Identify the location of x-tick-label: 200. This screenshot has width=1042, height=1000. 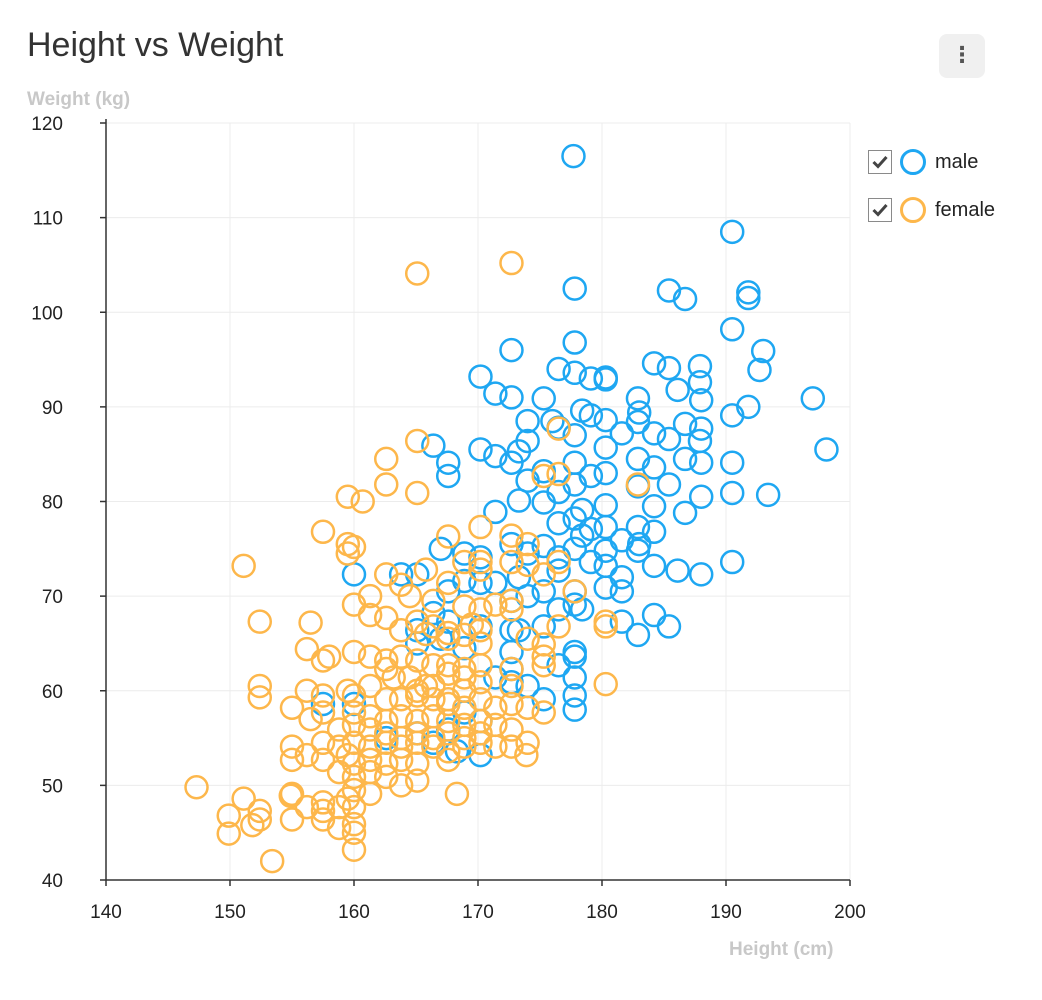
(850, 912).